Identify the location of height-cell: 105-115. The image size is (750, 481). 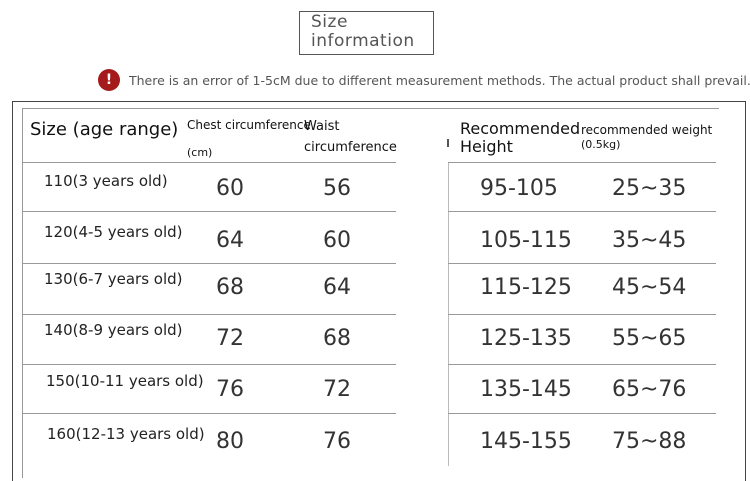
(526, 240).